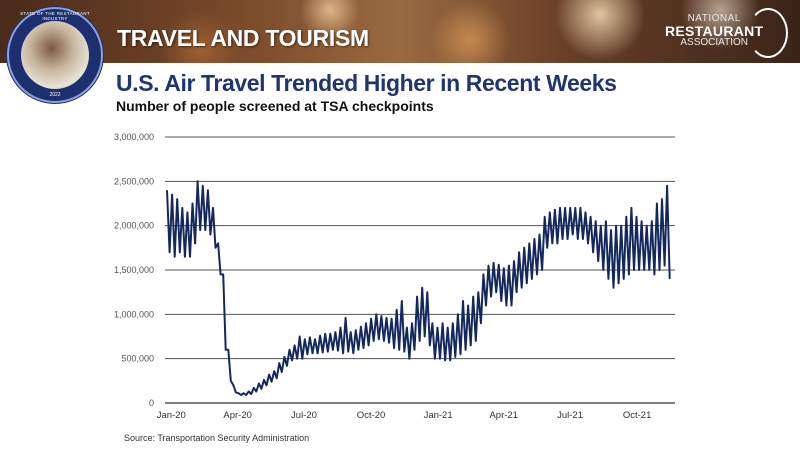 The height and width of the screenshot is (450, 800). Describe the element at coordinates (438, 415) in the screenshot. I see `x-tick-label: Jan-21` at that location.